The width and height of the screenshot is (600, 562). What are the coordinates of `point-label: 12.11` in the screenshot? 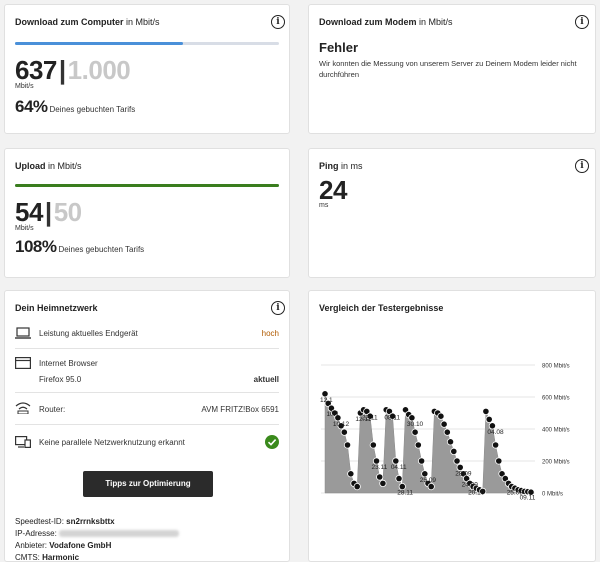 It's located at (363, 419).